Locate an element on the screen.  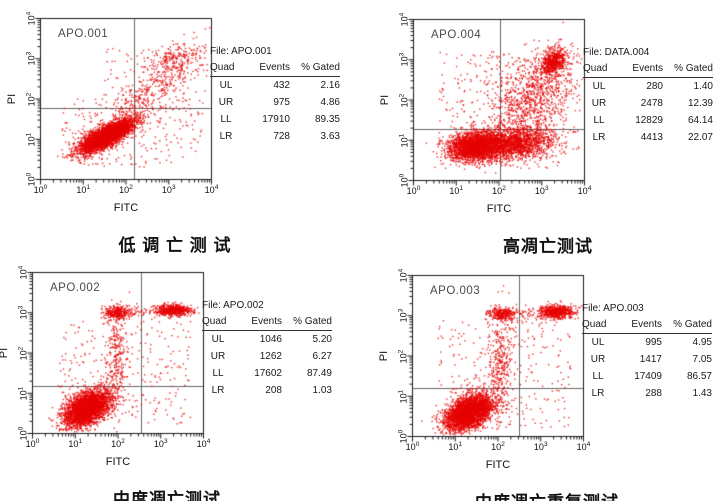
events-cell: 4413 is located at coordinates (651, 137).